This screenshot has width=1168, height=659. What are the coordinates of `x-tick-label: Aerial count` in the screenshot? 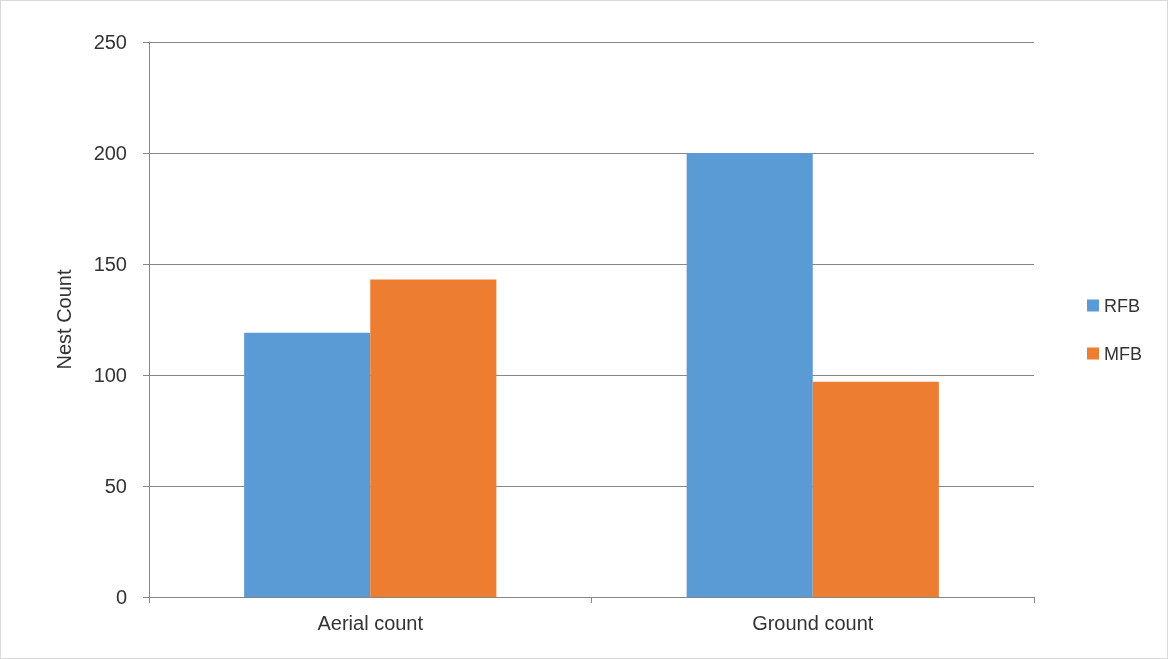 It's located at (370, 623).